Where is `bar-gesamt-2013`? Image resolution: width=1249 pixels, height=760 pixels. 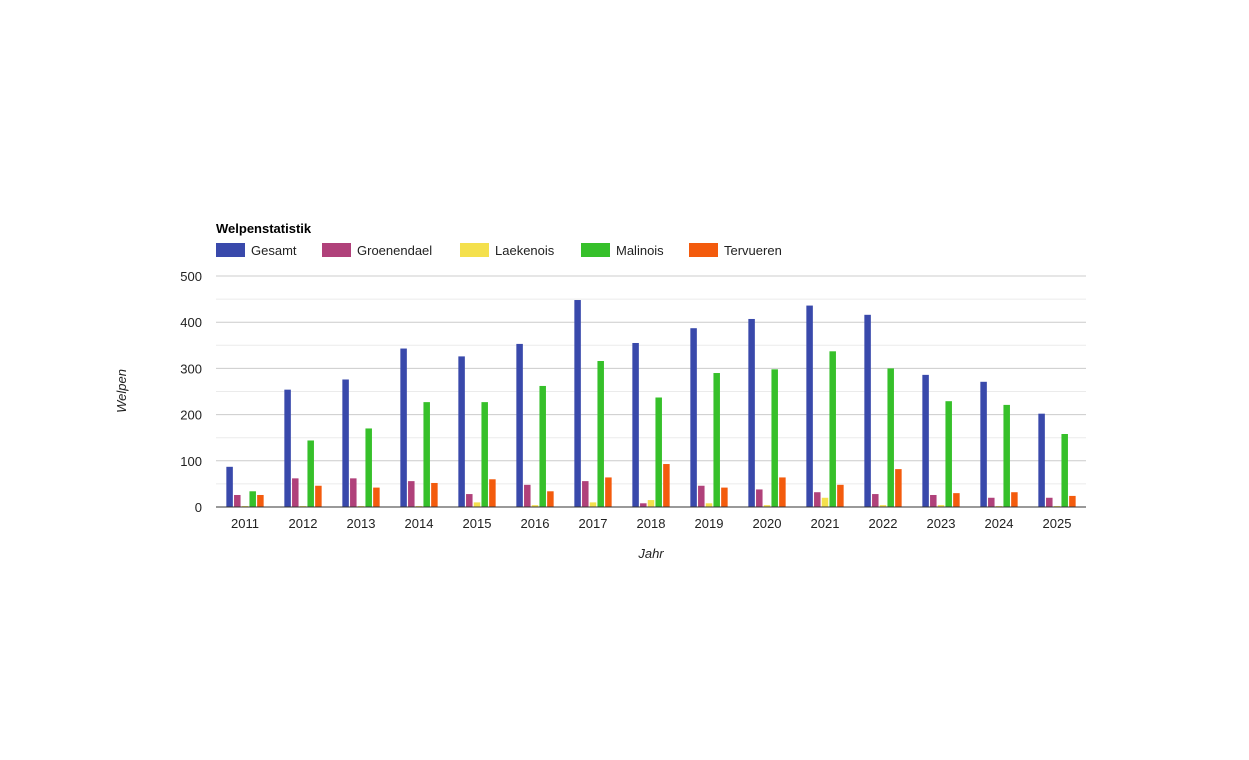
bar-gesamt-2013 is located at coordinates (345, 443).